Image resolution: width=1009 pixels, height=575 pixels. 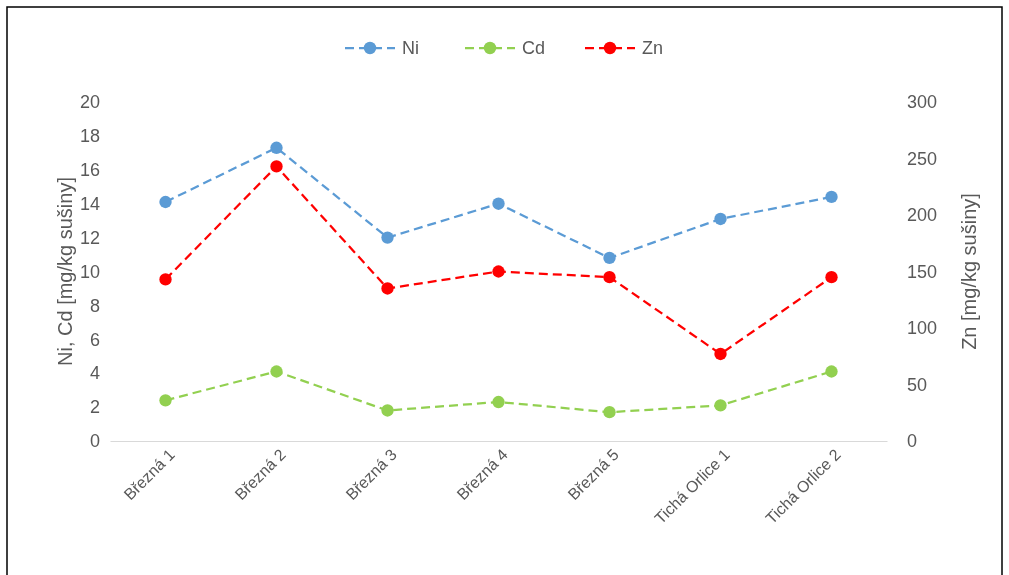 I want to click on y-tick-label: 20, so click(x=89, y=102).